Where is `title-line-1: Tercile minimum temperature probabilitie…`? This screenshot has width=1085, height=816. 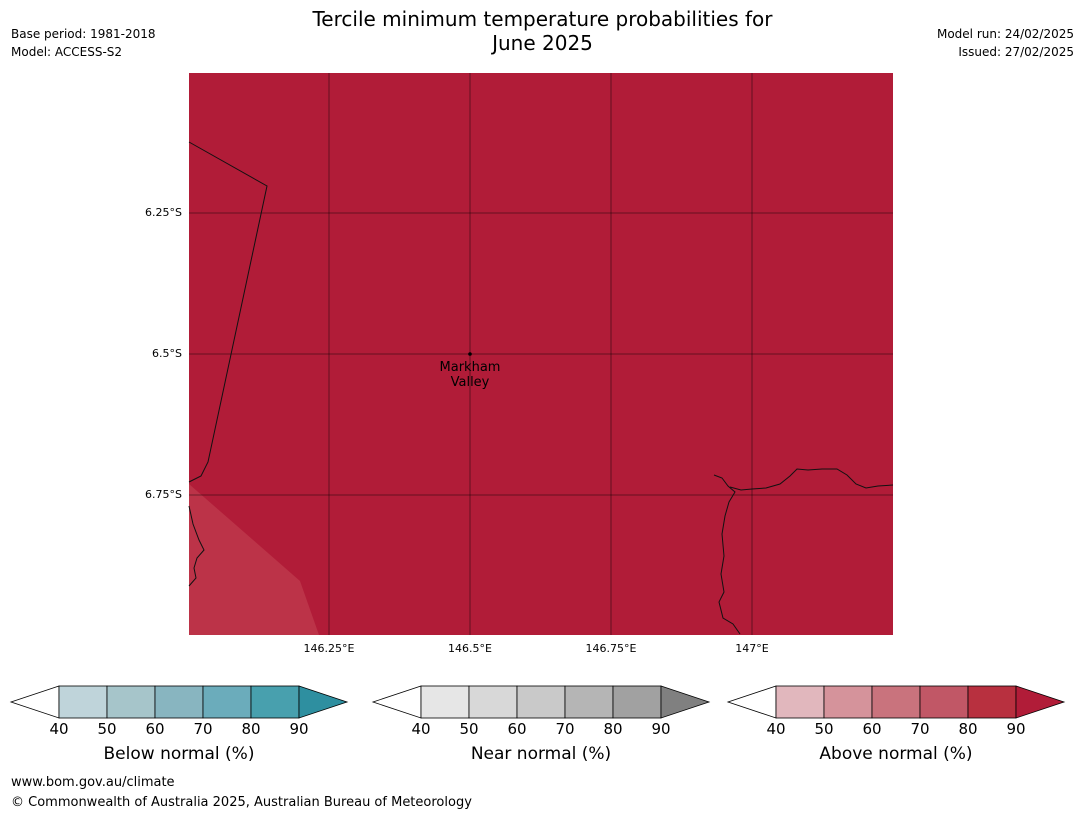 title-line-1: Tercile minimum temperature probabilitie… is located at coordinates (542, 19).